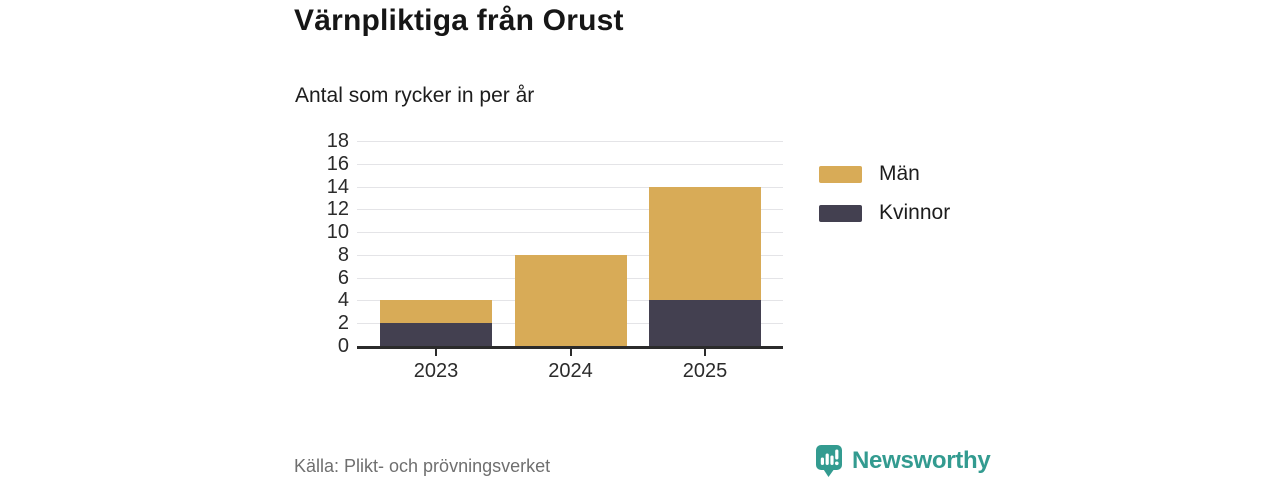 This screenshot has height=480, width=1280. What do you see at coordinates (343, 254) in the screenshot?
I see `y-tick-label: 8` at bounding box center [343, 254].